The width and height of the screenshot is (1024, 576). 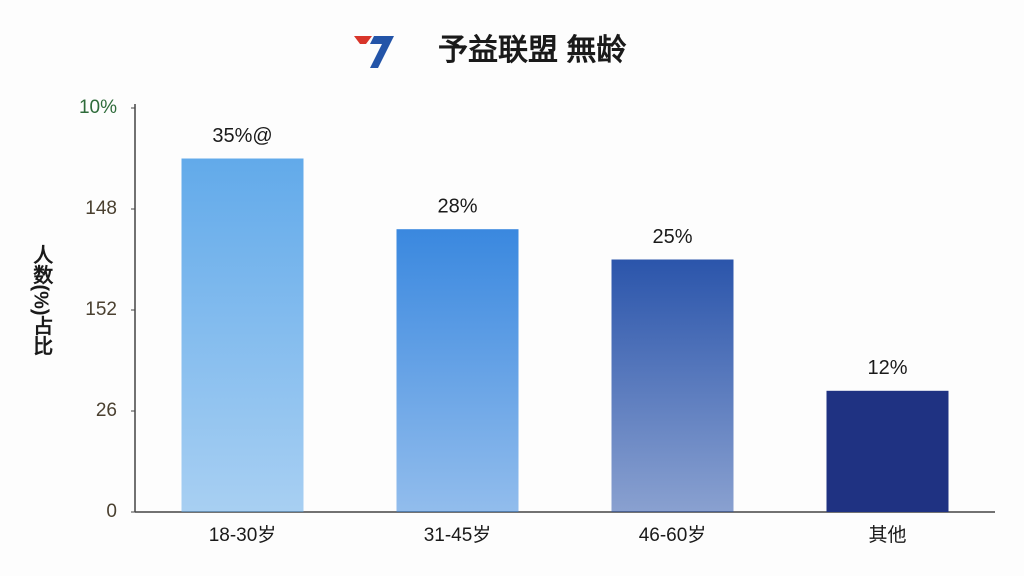 What do you see at coordinates (457, 206) in the screenshot?
I see `value-label: 28%` at bounding box center [457, 206].